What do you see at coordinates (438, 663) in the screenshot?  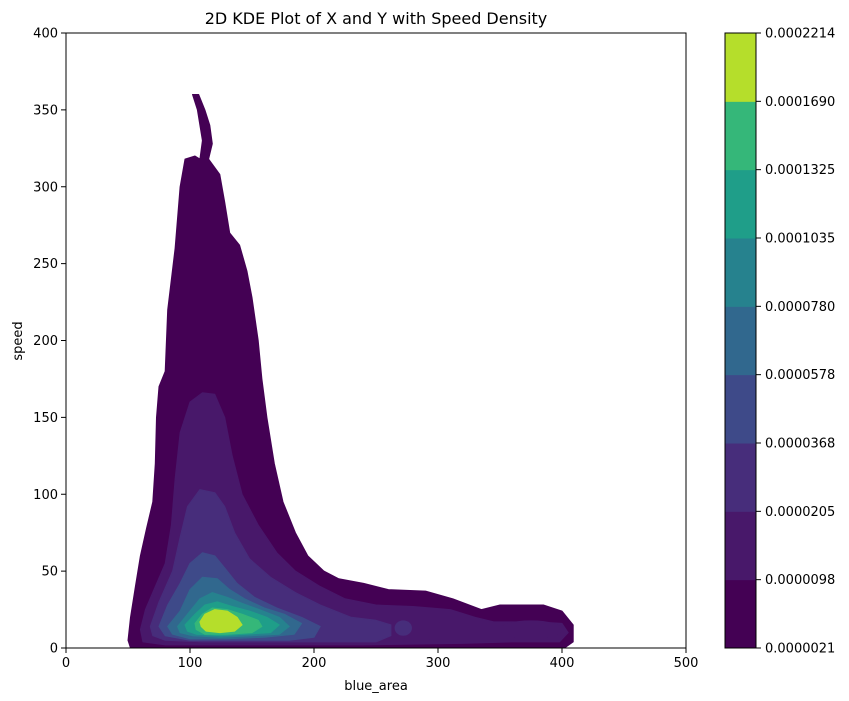 I see `x-tick-label: 300` at bounding box center [438, 663].